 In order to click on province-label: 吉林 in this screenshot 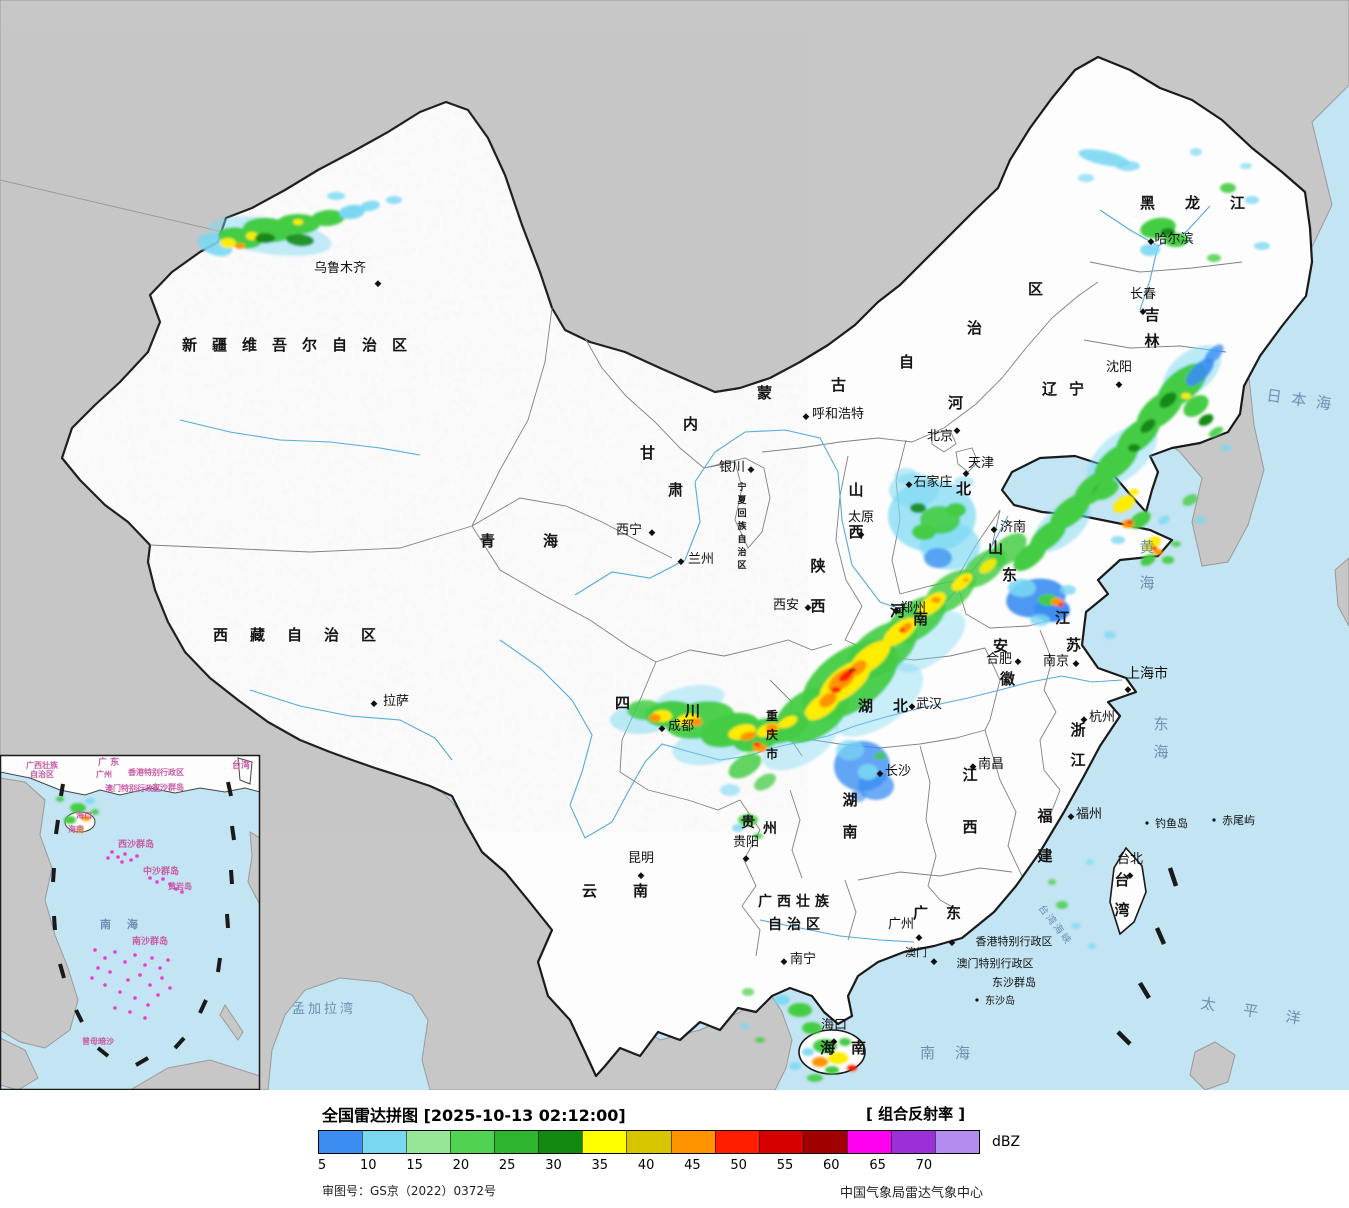, I will do `click(1152, 328)`.